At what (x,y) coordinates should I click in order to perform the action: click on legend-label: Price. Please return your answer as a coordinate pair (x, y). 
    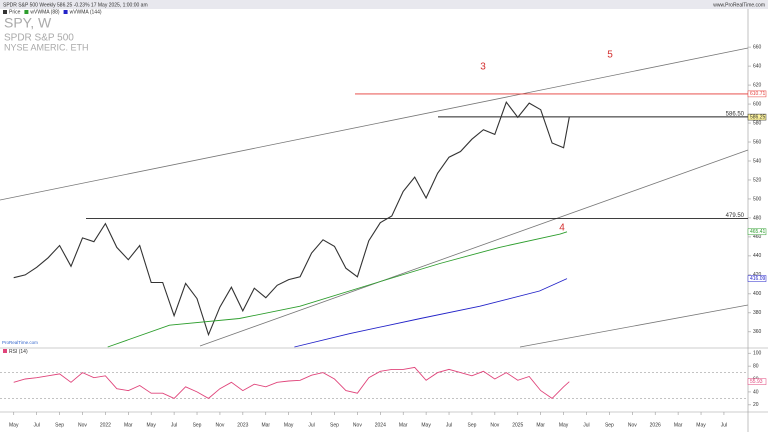
    Looking at the image, I should click on (15, 13).